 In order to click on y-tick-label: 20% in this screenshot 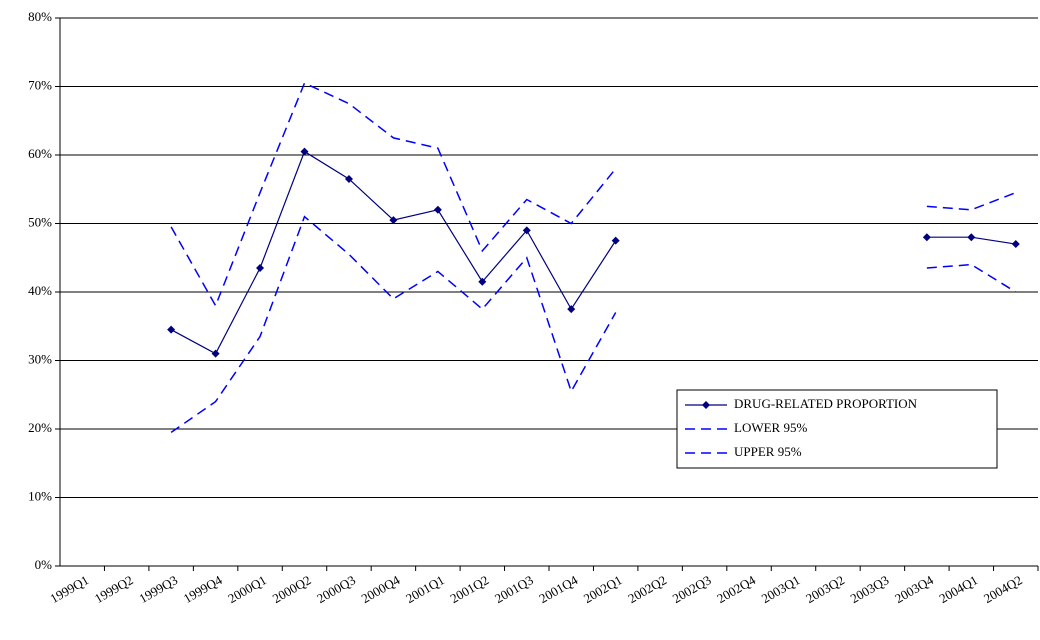, I will do `click(40, 427)`.